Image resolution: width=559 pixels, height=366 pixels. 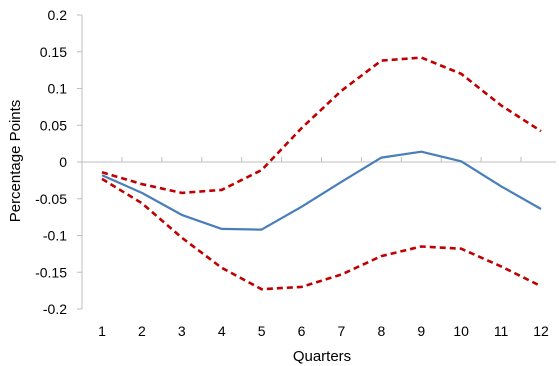 What do you see at coordinates (342, 331) in the screenshot?
I see `x-tick-label: 7` at bounding box center [342, 331].